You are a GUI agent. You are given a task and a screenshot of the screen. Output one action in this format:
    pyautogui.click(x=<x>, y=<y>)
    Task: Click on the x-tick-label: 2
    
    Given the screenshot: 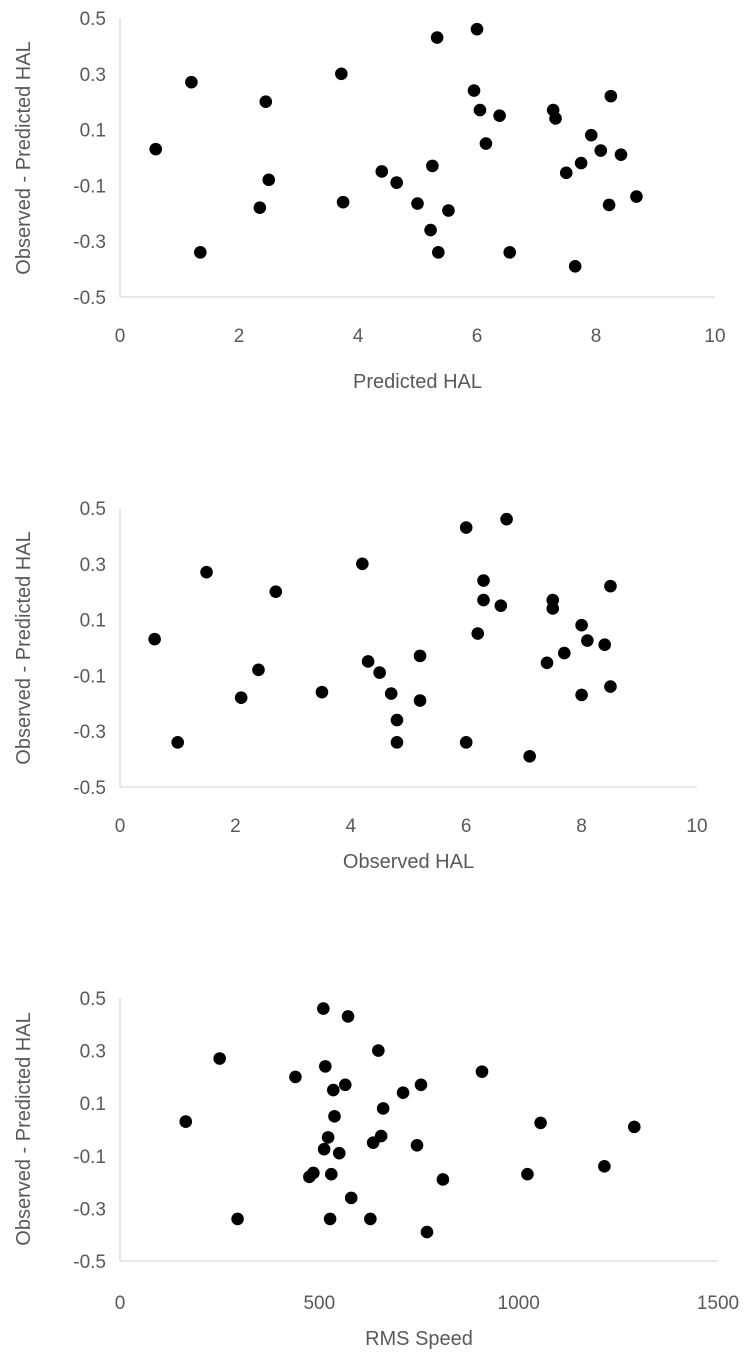 What is the action you would take?
    pyautogui.click(x=239, y=336)
    